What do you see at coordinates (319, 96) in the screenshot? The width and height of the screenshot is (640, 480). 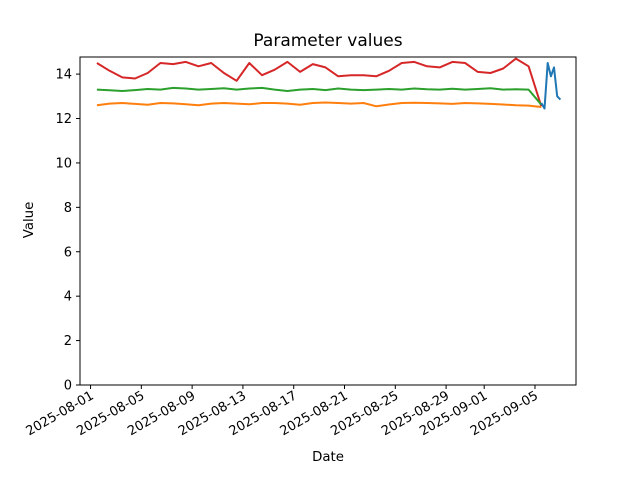 I see `series-green-line` at bounding box center [319, 96].